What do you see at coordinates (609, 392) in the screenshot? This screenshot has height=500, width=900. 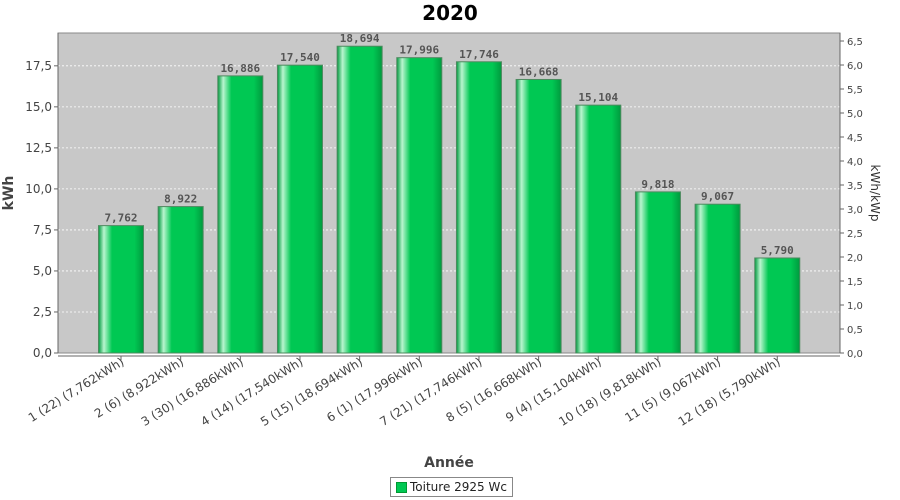 I see `x-tick-label: 10 (18) (9,818kWh)` at bounding box center [609, 392].